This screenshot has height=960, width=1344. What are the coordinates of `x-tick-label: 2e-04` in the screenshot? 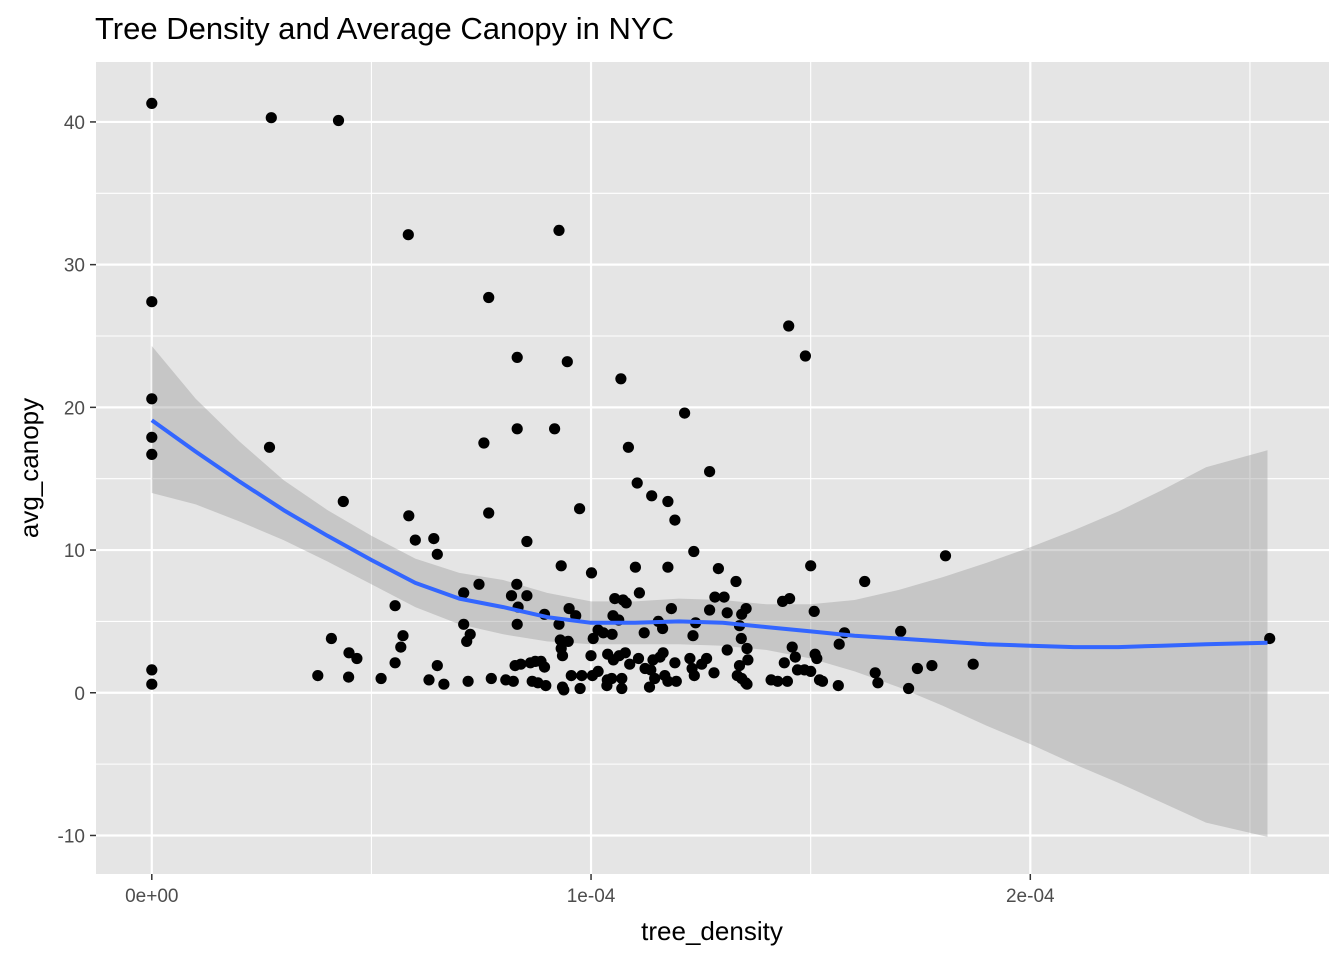 It's located at (1030, 896).